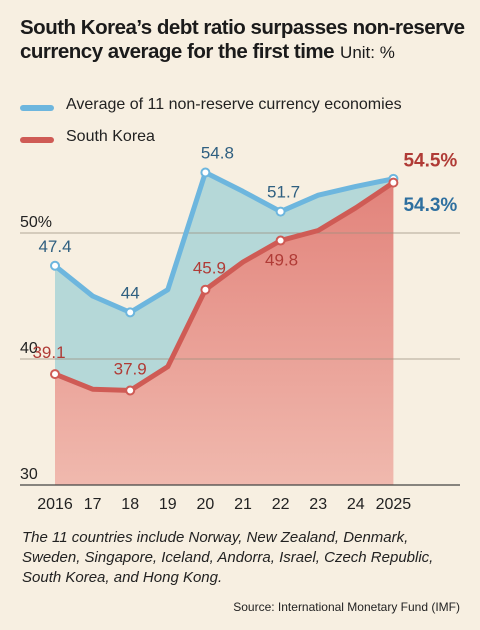 The height and width of the screenshot is (630, 480). Describe the element at coordinates (243, 504) in the screenshot. I see `x-tick-label-21: 21` at that location.